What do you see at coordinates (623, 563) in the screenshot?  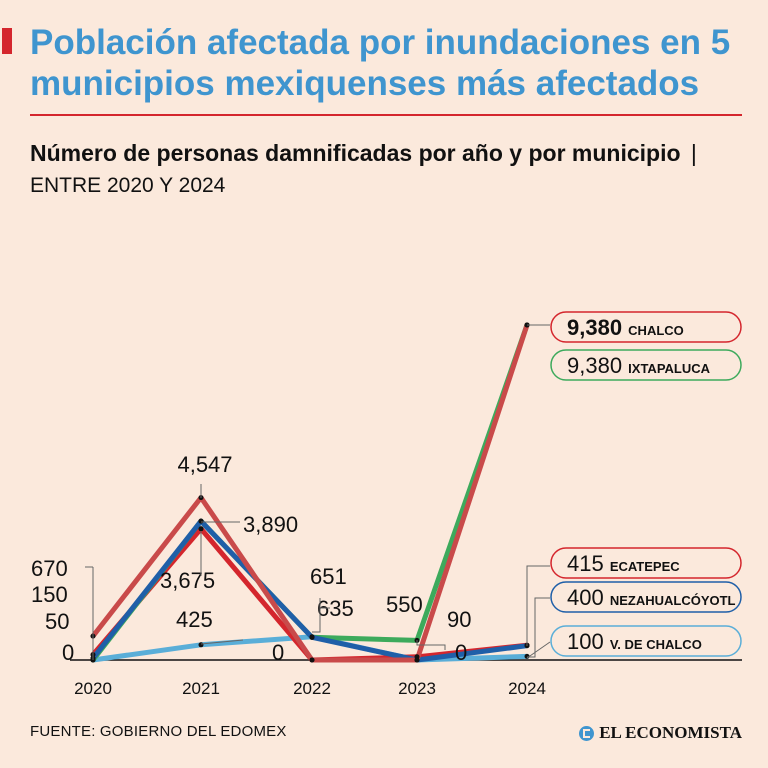 I see `legend-label: 415 ECATEPEC` at bounding box center [623, 563].